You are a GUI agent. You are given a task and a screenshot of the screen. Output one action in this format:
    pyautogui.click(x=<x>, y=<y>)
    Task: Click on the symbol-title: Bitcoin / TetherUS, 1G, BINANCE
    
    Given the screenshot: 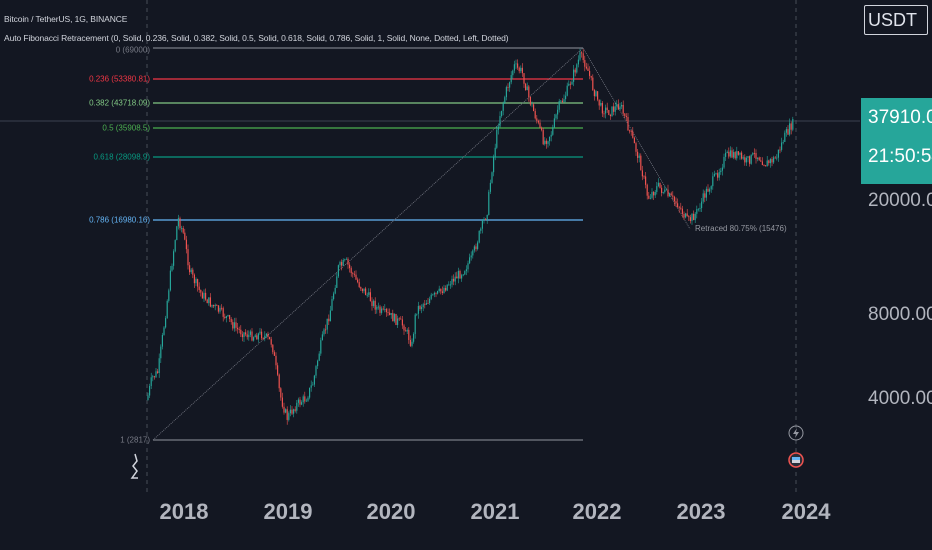 What is the action you would take?
    pyautogui.click(x=66, y=19)
    